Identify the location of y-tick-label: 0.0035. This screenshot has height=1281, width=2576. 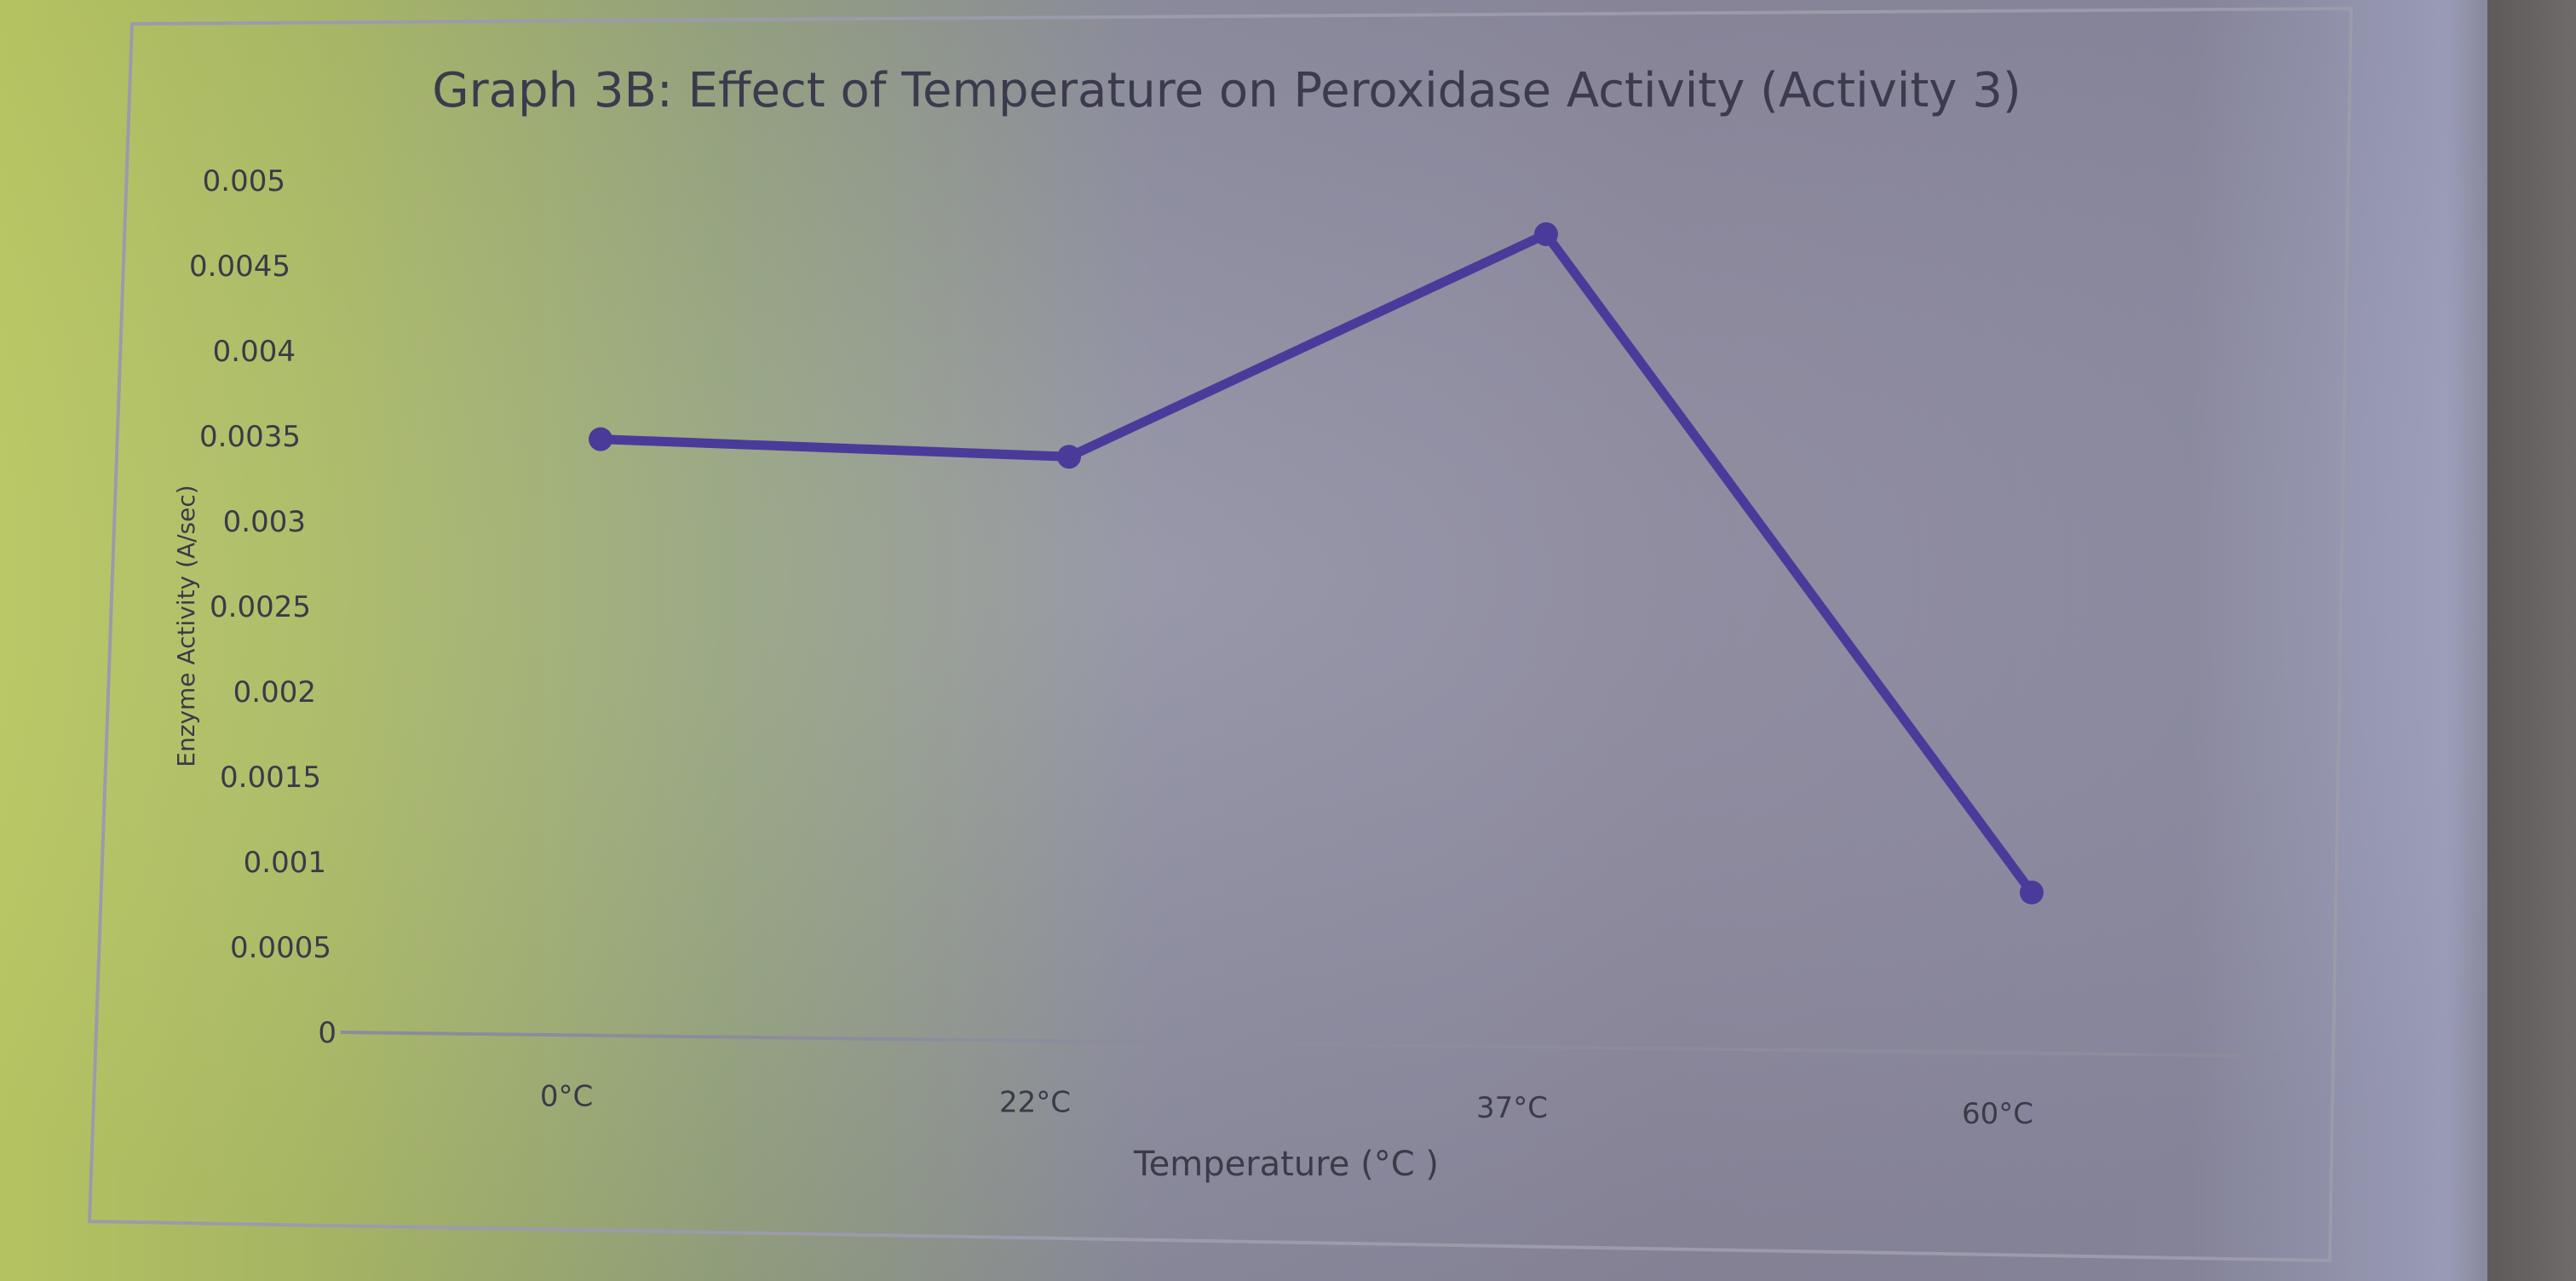
(250, 437).